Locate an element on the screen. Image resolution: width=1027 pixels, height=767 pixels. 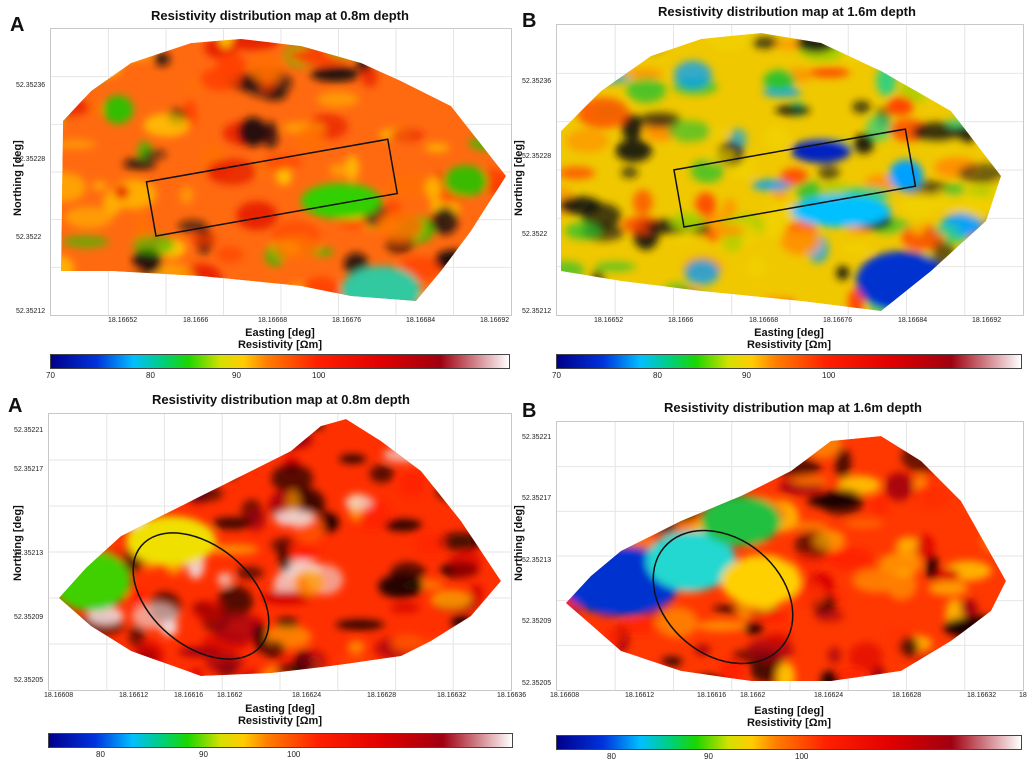
x-tick-label: 18.16616 is located at coordinates (189, 695).